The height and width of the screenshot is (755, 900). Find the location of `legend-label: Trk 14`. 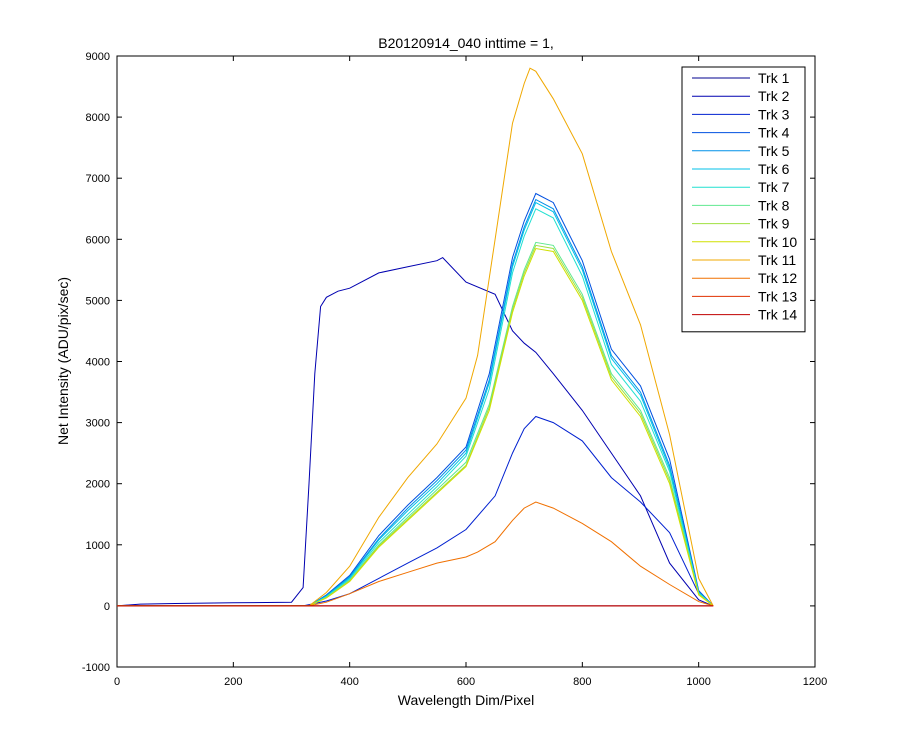

legend-label: Trk 14 is located at coordinates (777, 315).